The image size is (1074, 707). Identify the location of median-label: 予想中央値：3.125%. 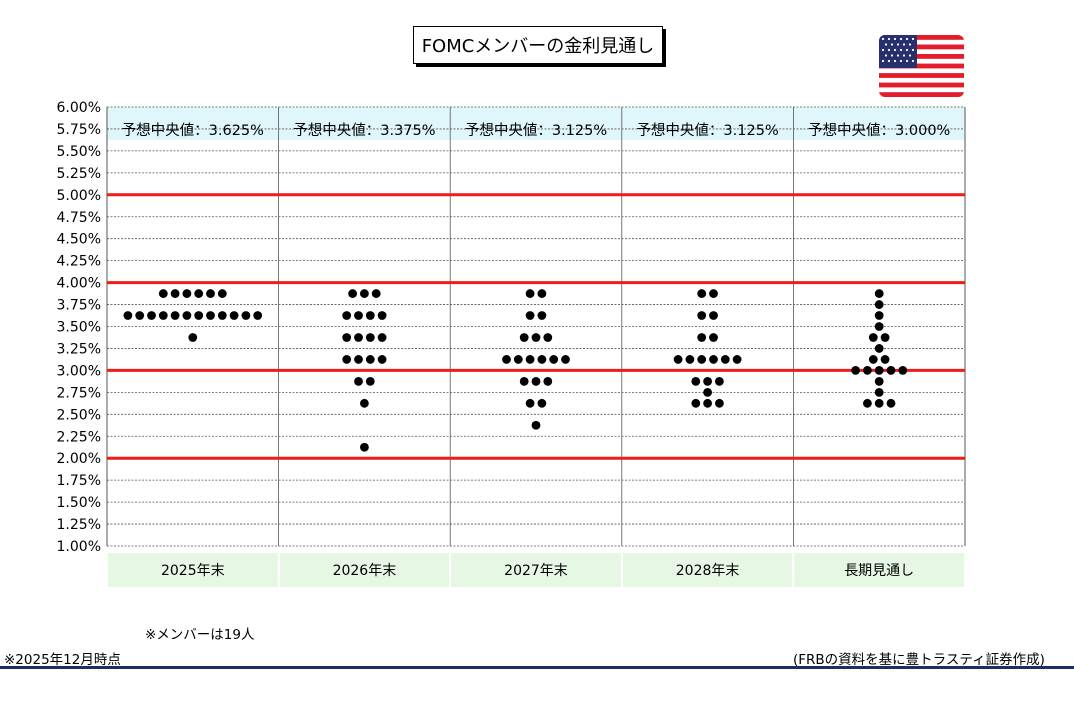
(707, 130).